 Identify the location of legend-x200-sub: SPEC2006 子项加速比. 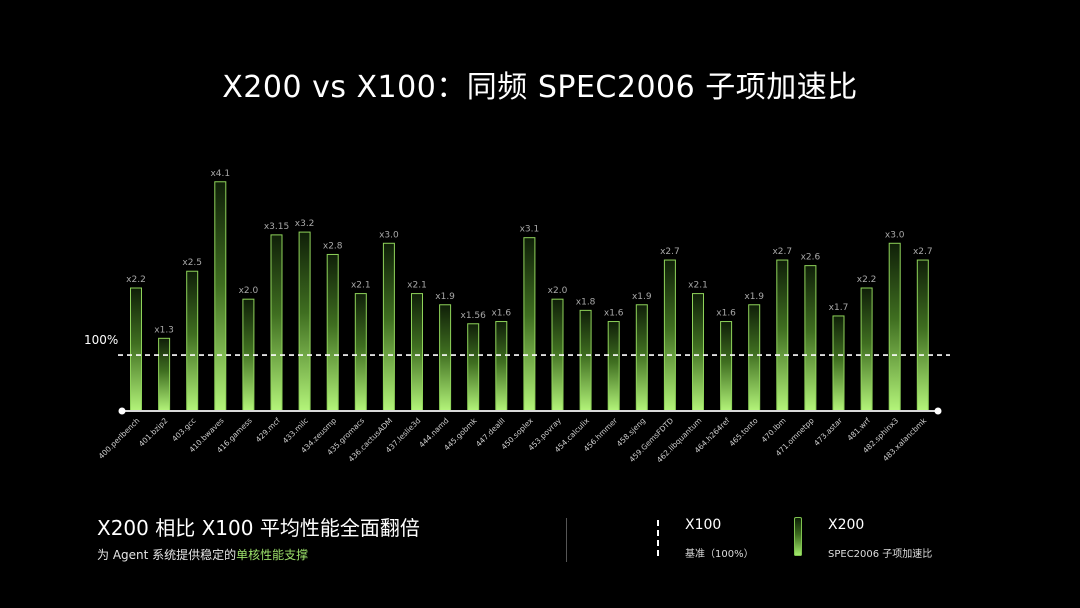
(880, 554).